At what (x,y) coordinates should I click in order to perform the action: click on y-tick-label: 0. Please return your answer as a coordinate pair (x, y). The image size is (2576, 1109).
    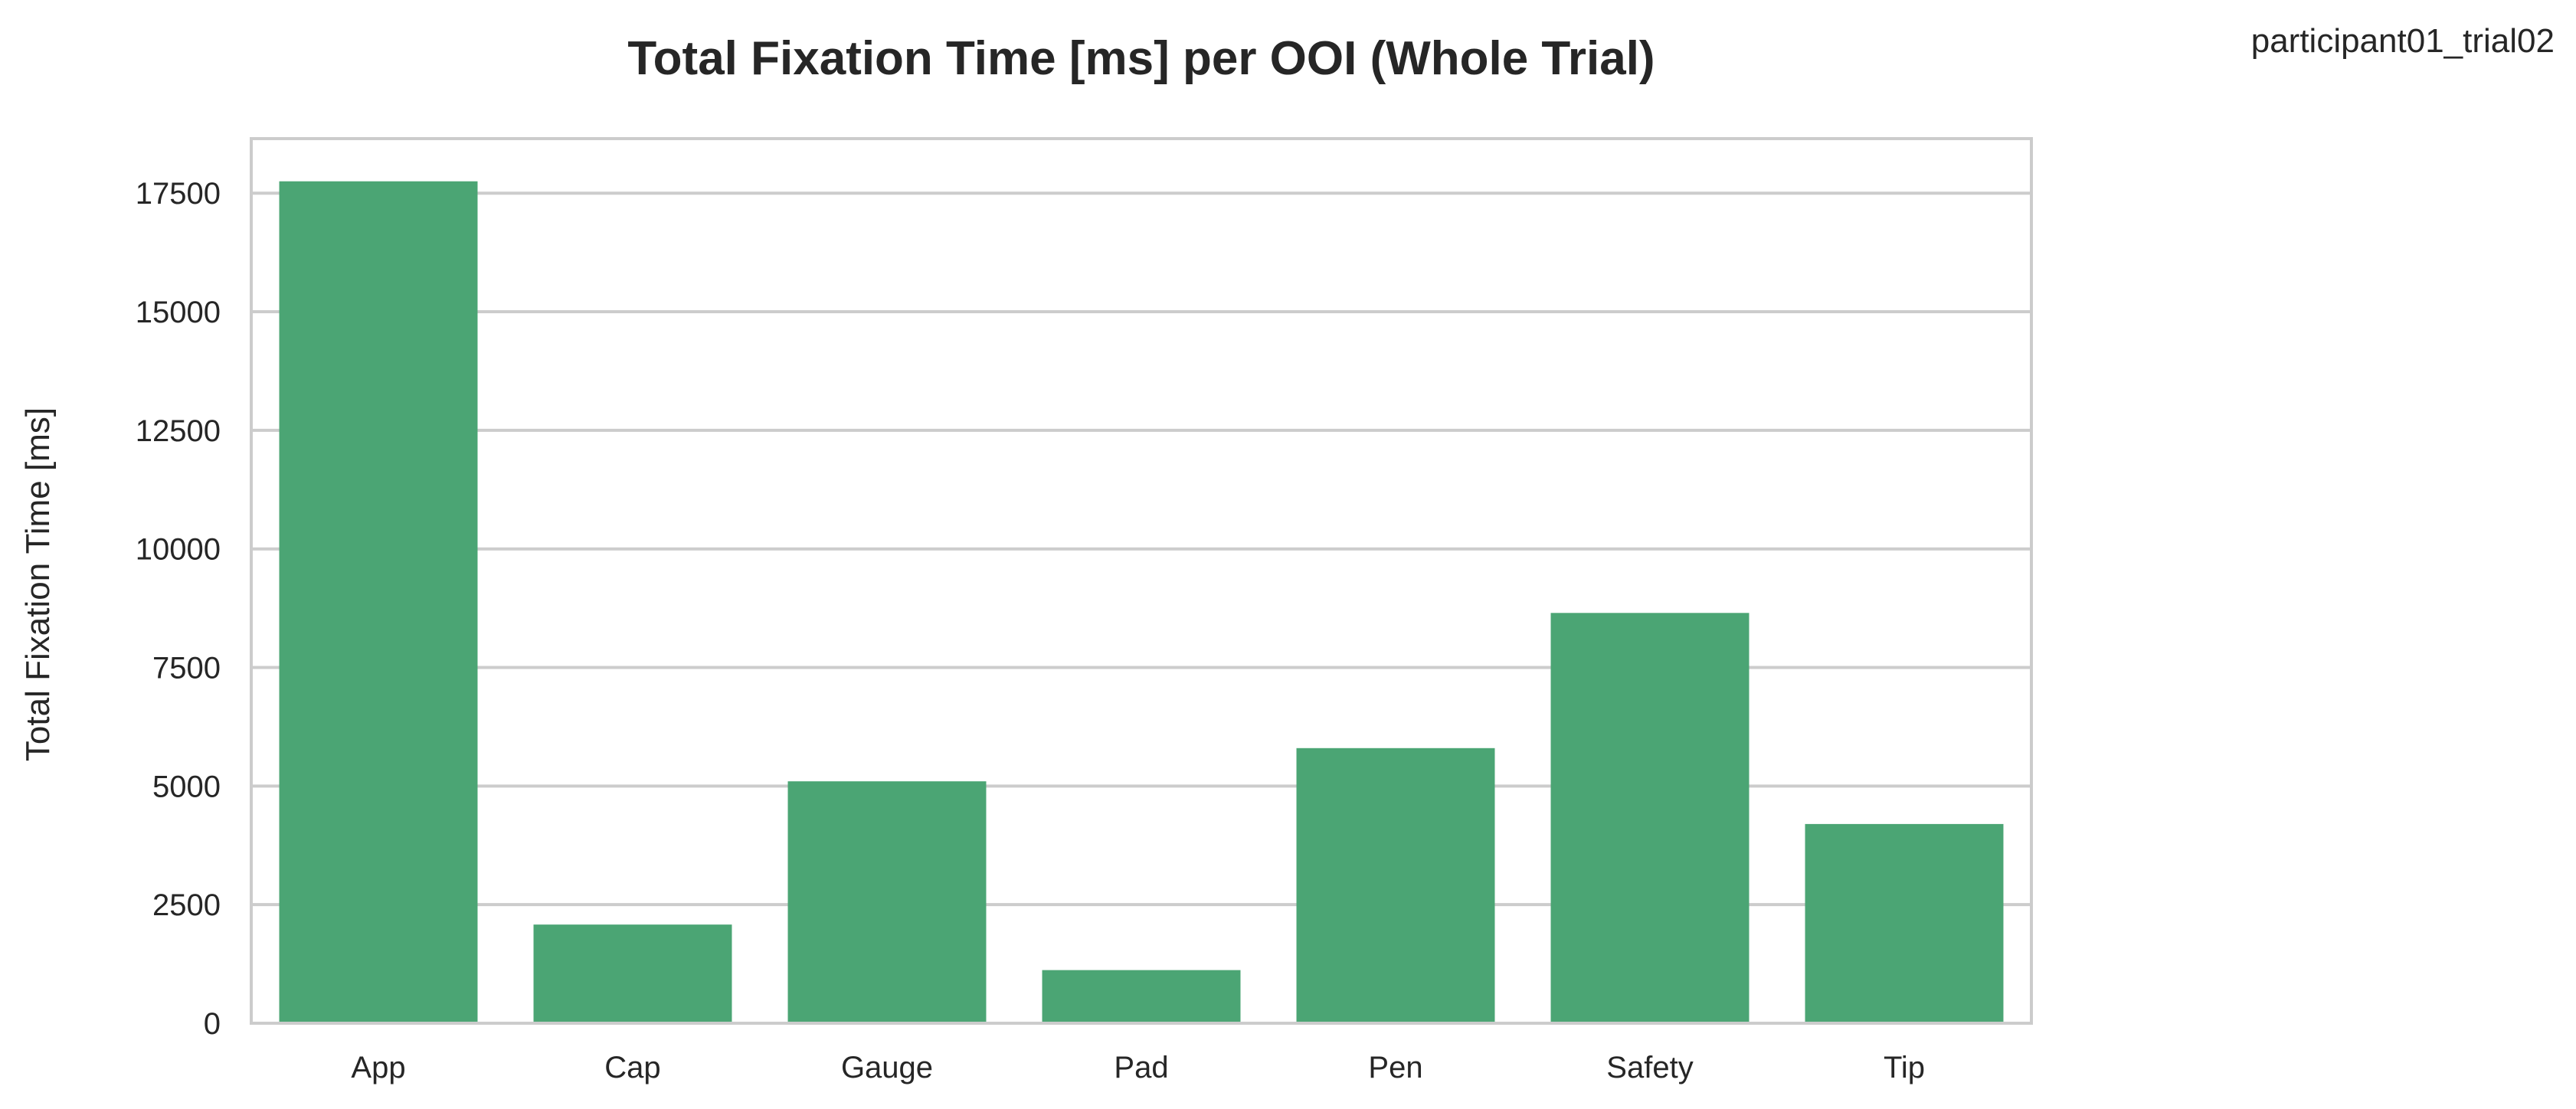
    Looking at the image, I should click on (212, 1024).